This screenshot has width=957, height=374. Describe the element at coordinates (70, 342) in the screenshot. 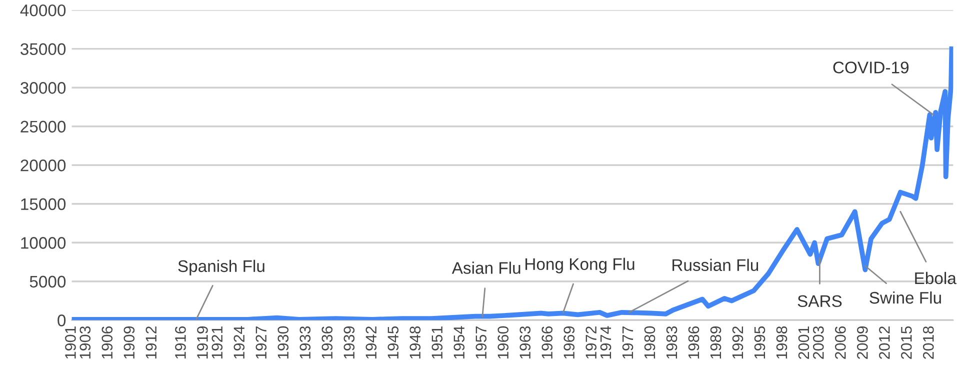

I see `x-tick-label: 1901` at that location.